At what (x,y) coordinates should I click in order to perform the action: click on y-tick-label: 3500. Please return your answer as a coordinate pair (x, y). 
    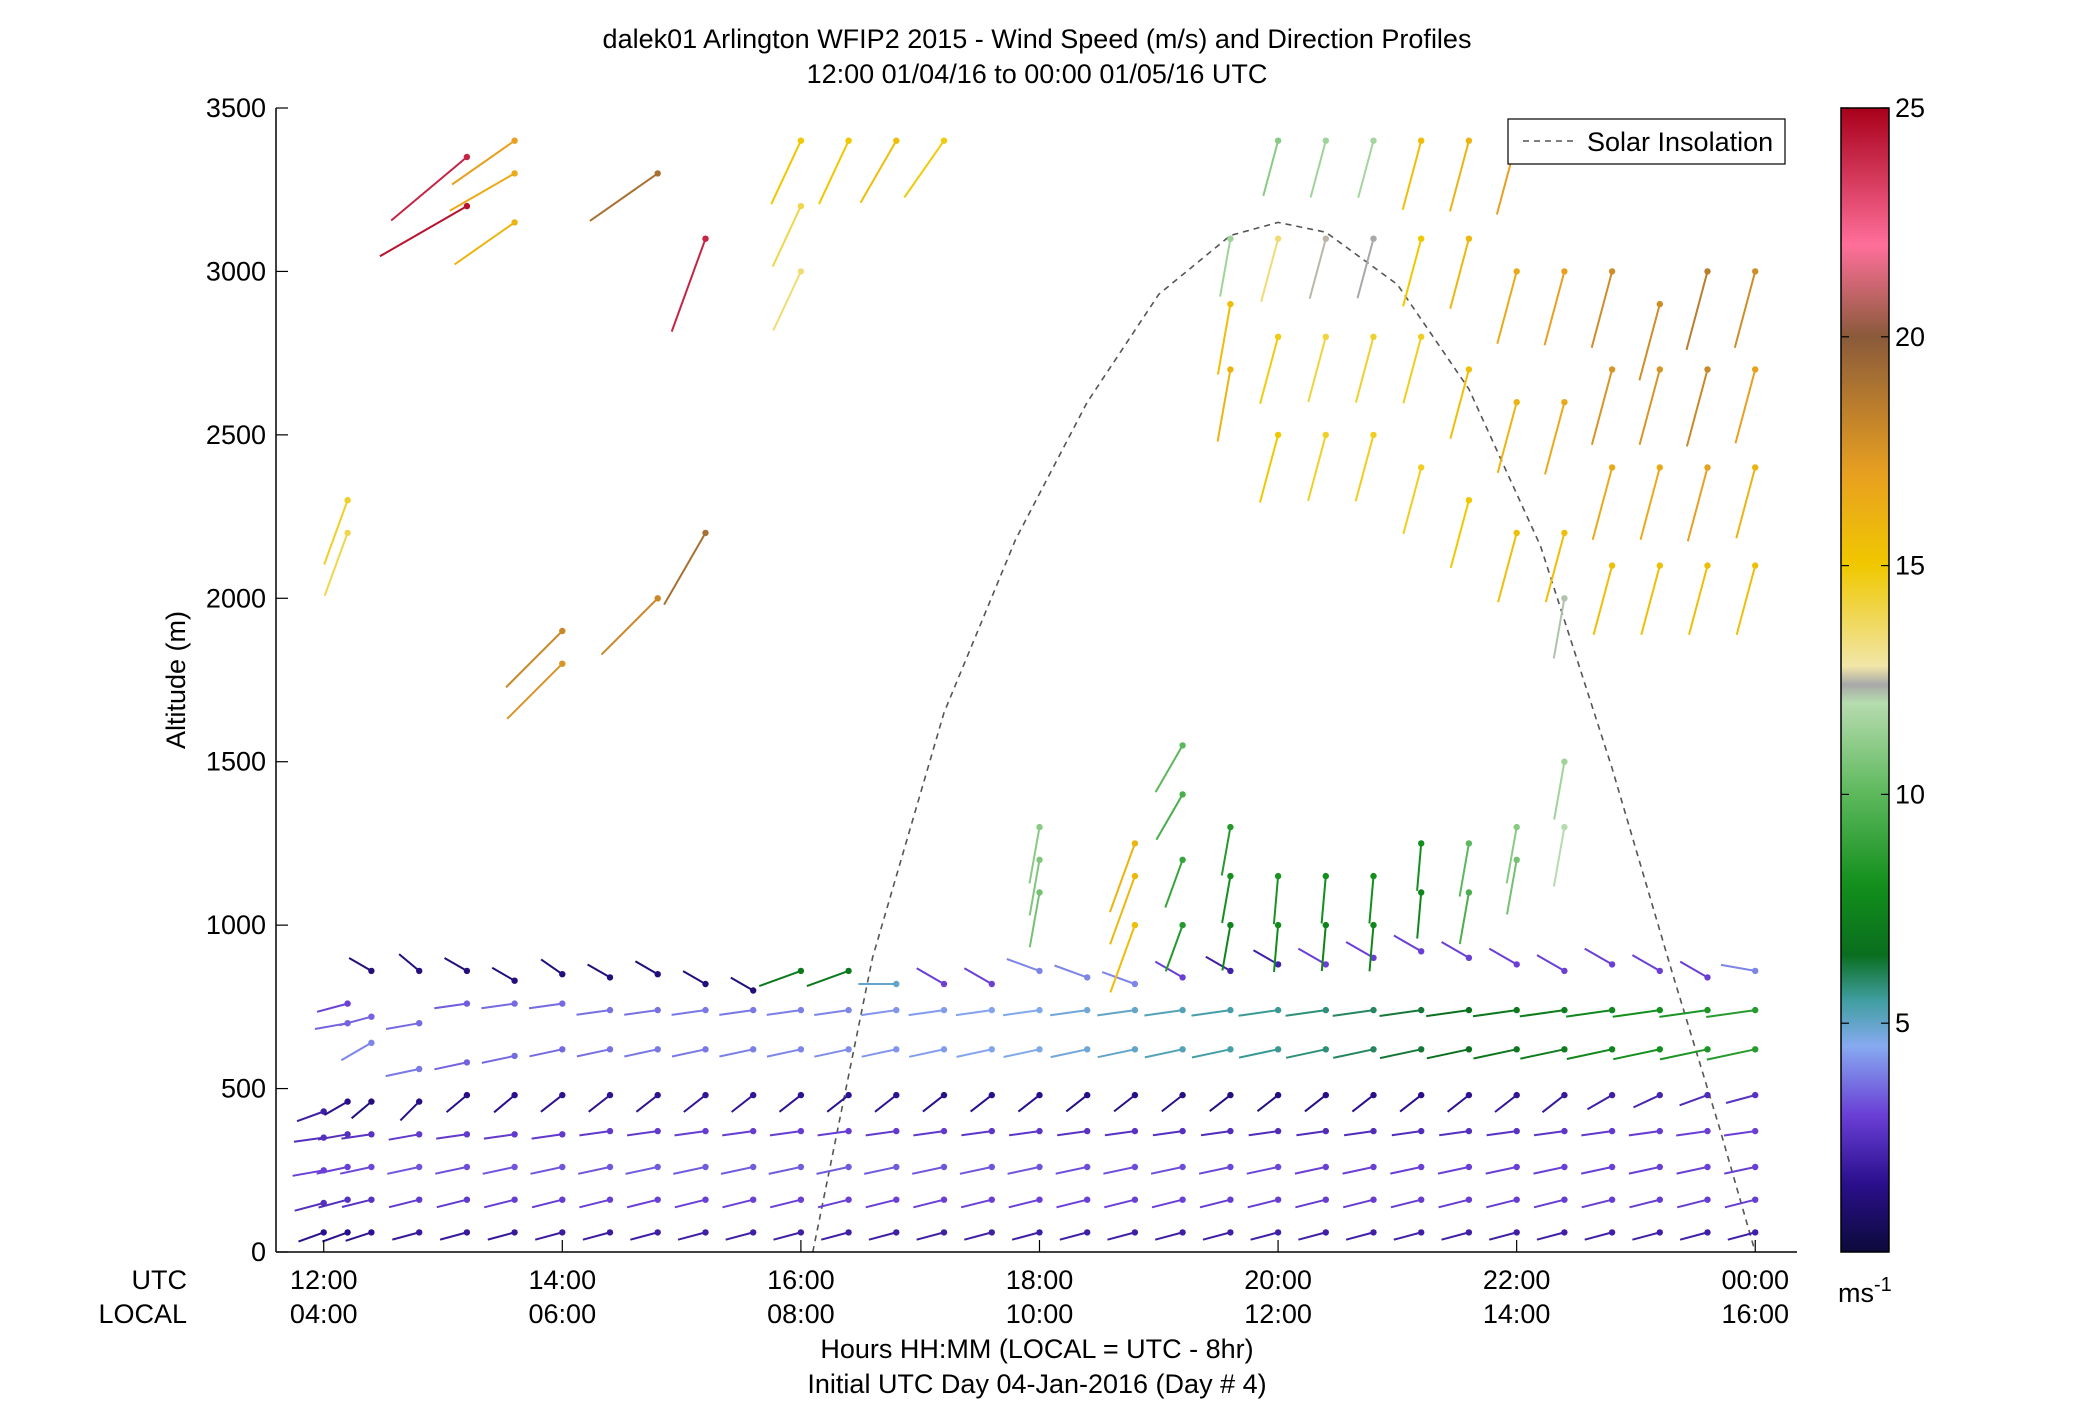
    Looking at the image, I should click on (236, 108).